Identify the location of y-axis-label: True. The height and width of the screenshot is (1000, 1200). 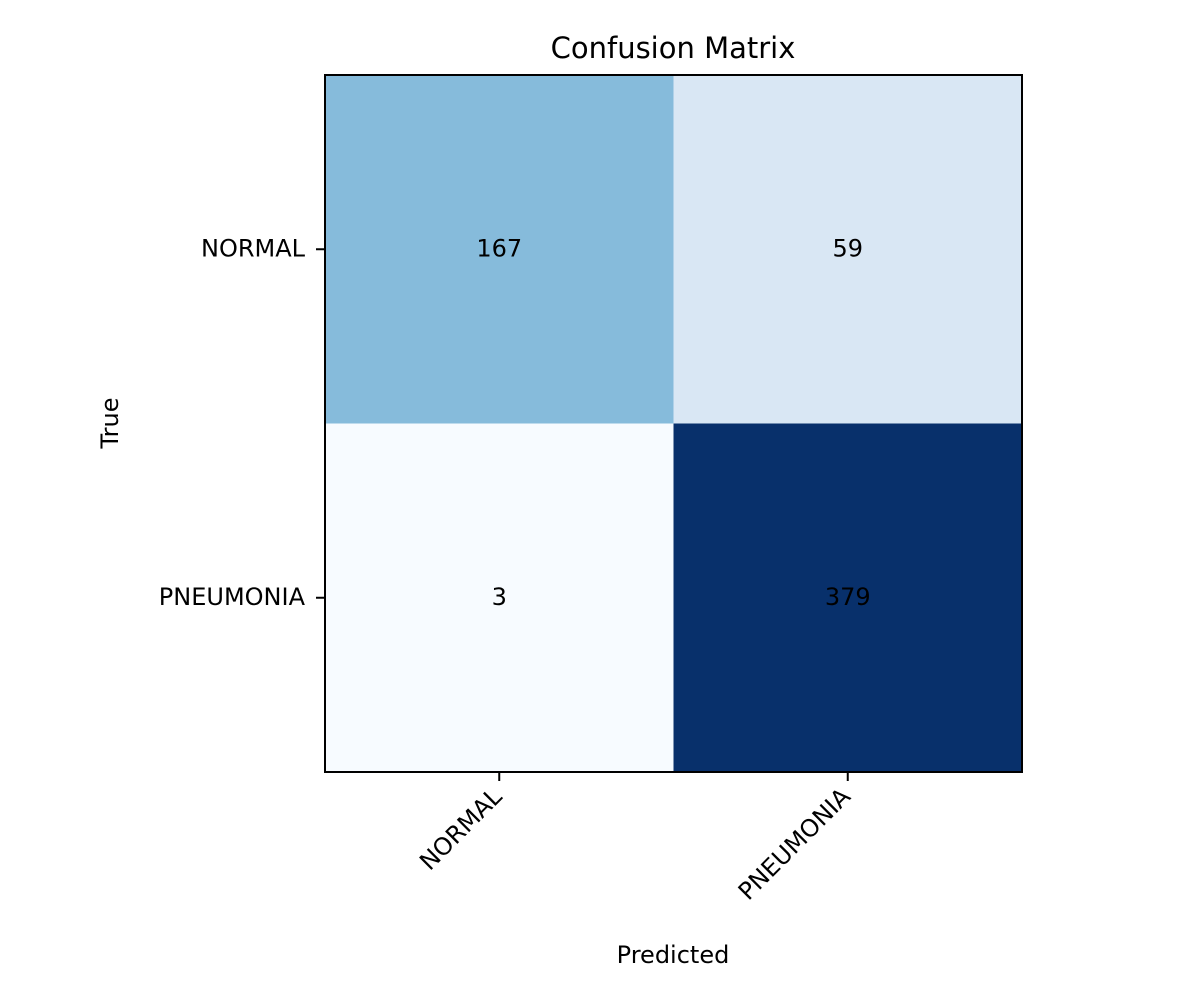
(110, 424).